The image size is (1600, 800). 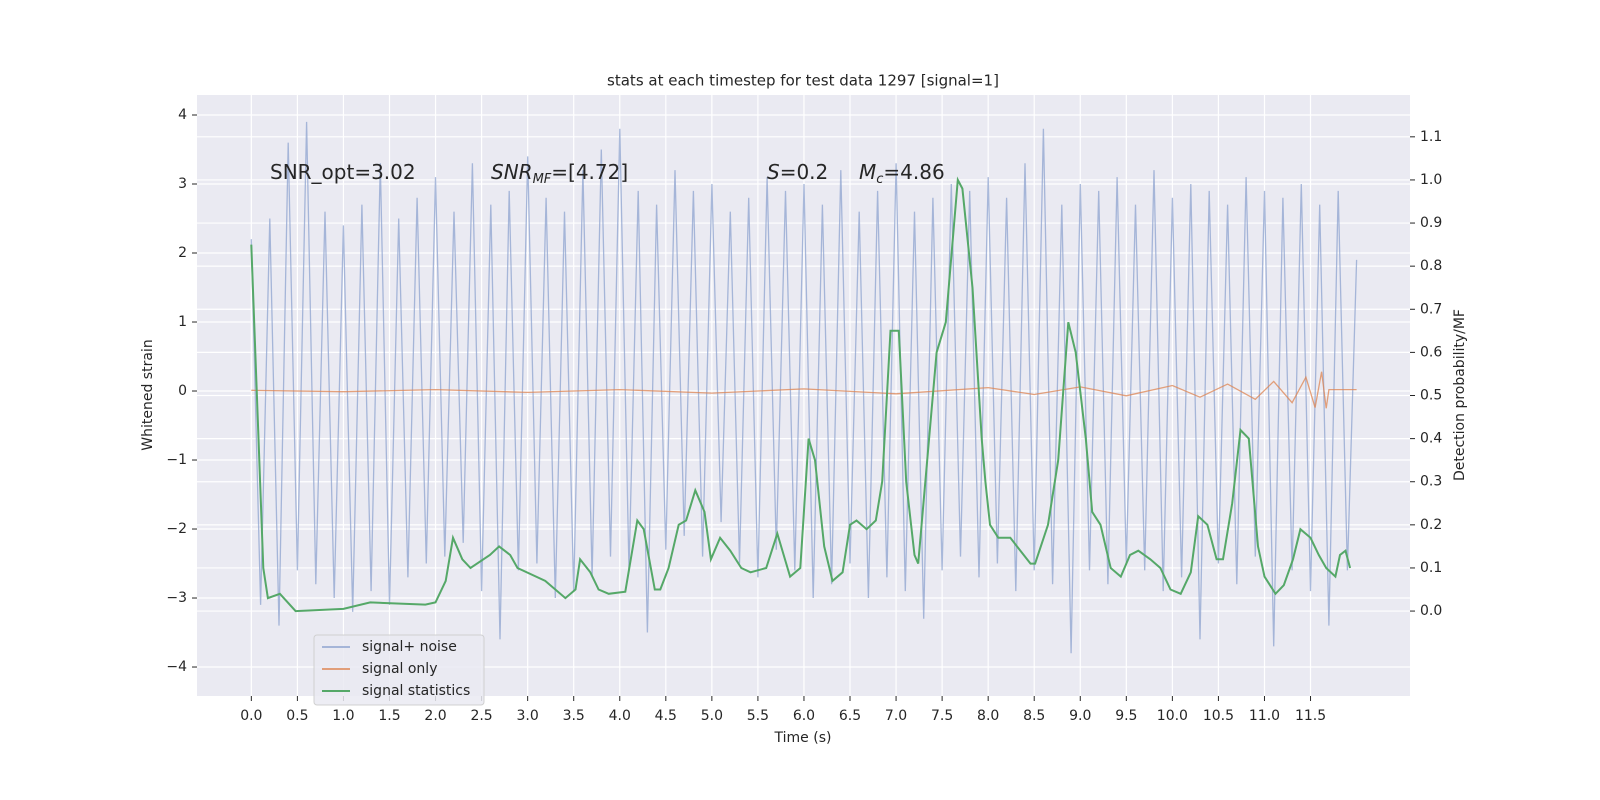 What do you see at coordinates (988, 716) in the screenshot?
I see `x-tick-label: 8.0` at bounding box center [988, 716].